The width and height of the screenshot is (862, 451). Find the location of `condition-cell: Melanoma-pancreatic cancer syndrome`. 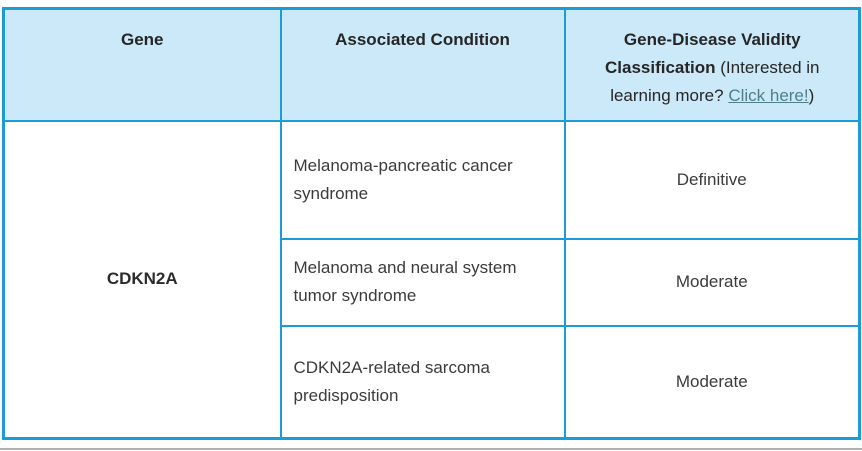

condition-cell: Melanoma-pancreatic cancer syndrome is located at coordinates (422, 179).